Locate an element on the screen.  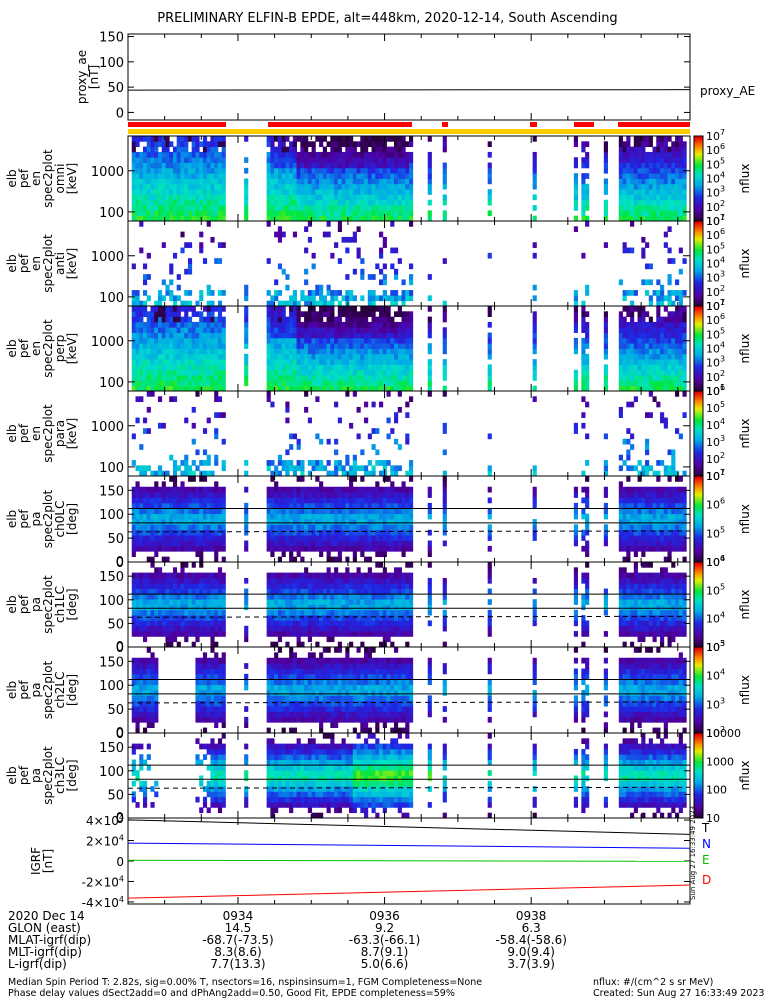
colorbar-label: nflux is located at coordinates (745, 519).